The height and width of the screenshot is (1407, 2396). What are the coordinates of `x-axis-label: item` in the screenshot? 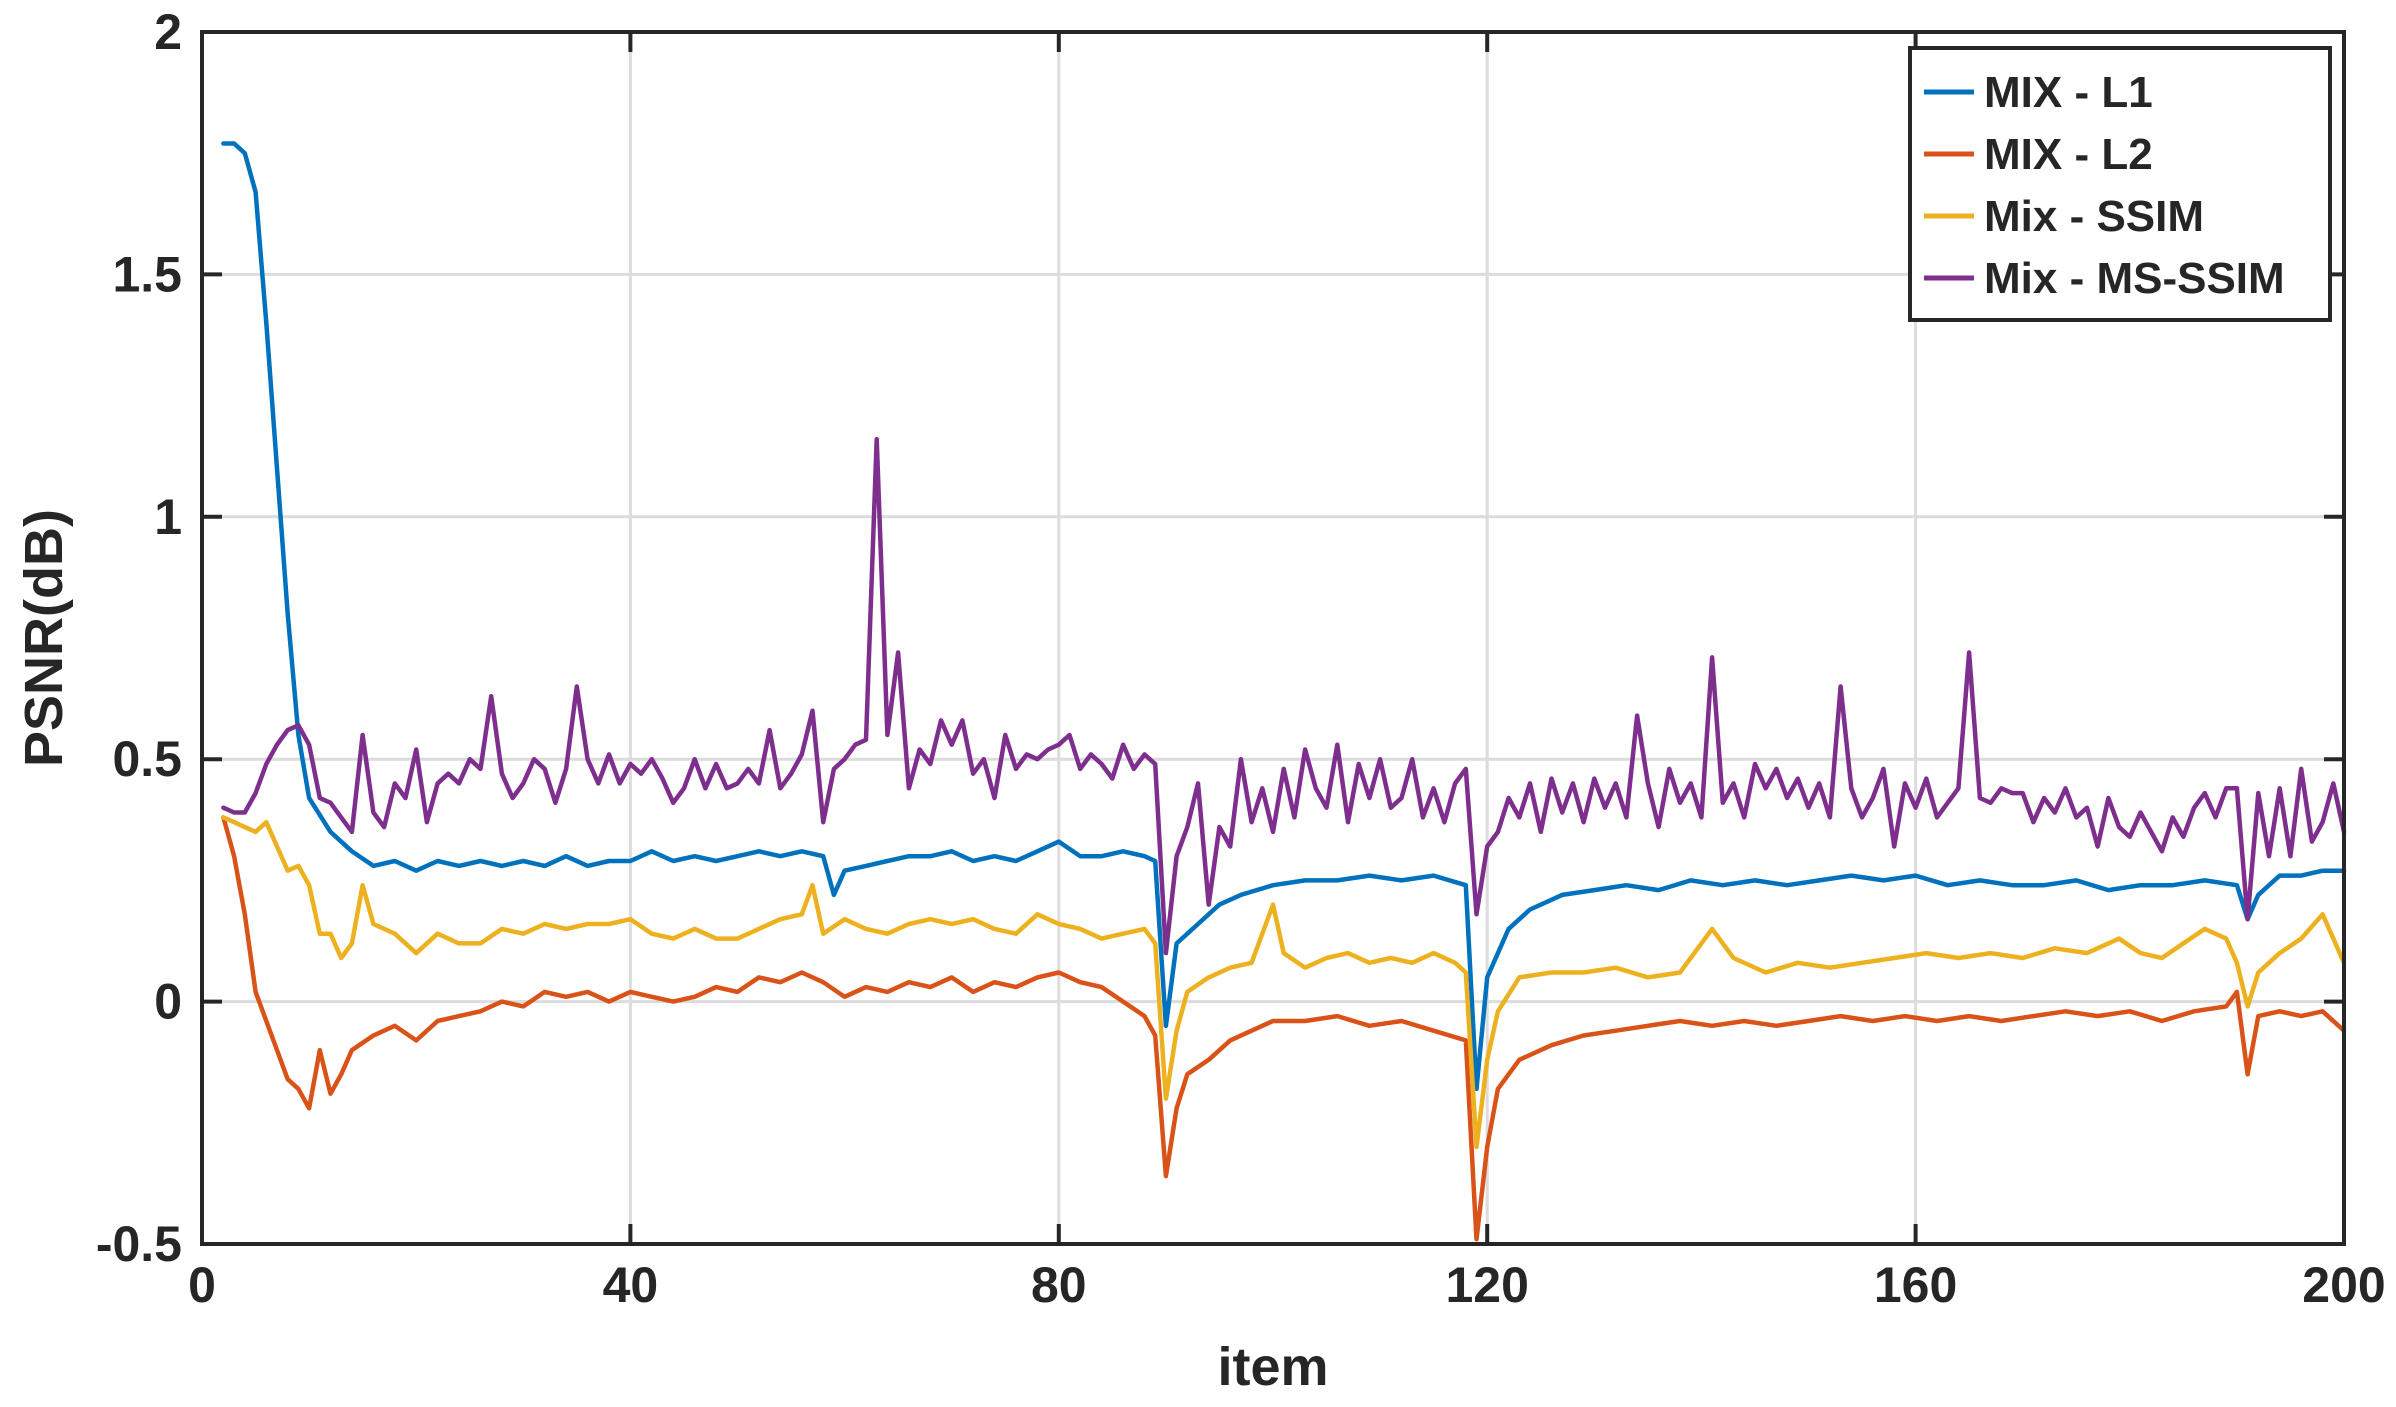 It's located at (1272, 1367).